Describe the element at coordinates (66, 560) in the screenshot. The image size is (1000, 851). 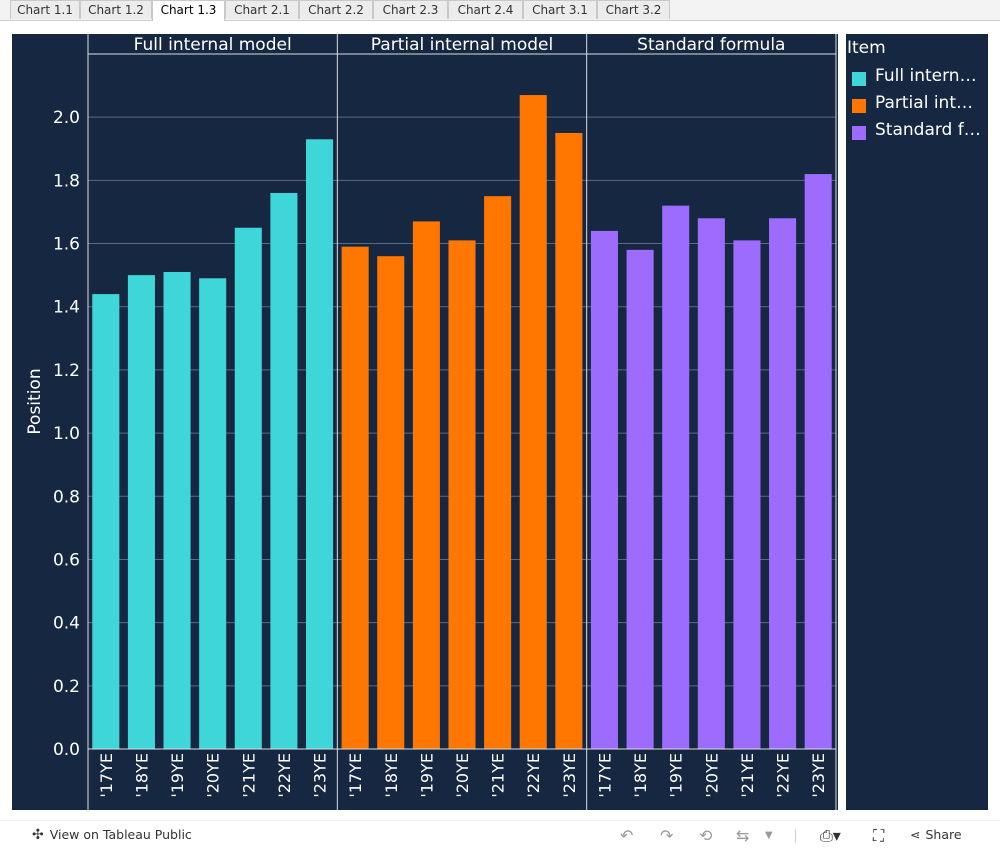
I see `y-tick-label: 0.6` at that location.